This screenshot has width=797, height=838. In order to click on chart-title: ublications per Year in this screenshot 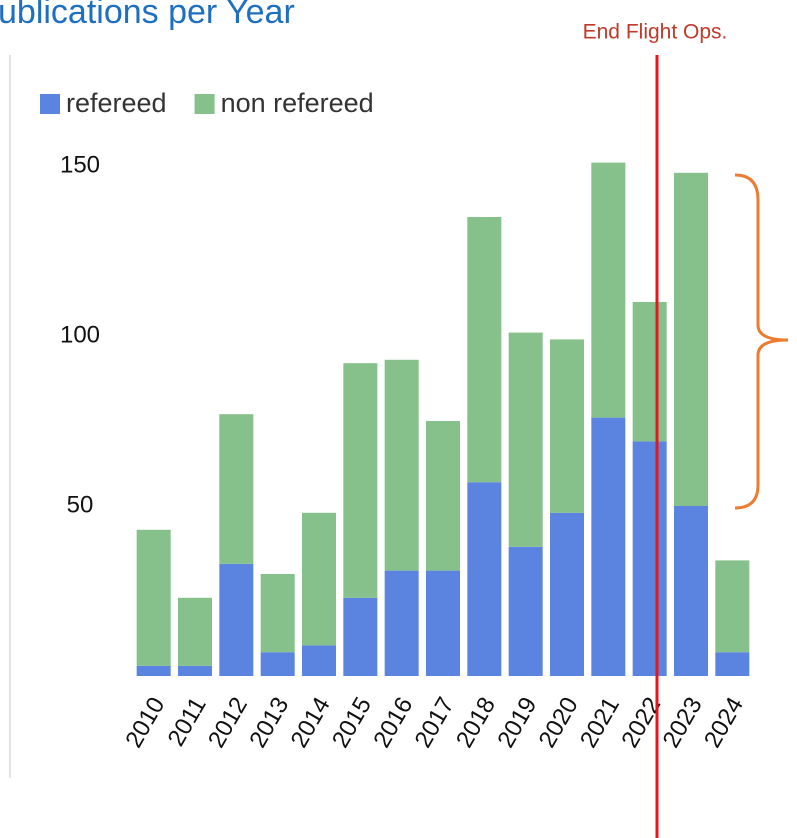, I will do `click(147, 15)`.